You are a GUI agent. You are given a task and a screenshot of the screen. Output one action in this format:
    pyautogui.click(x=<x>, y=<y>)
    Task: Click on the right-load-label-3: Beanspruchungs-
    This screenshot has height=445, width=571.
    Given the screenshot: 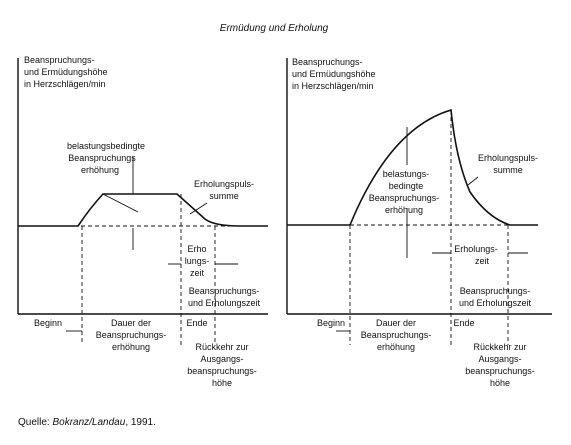 What is the action you would take?
    pyautogui.click(x=404, y=198)
    